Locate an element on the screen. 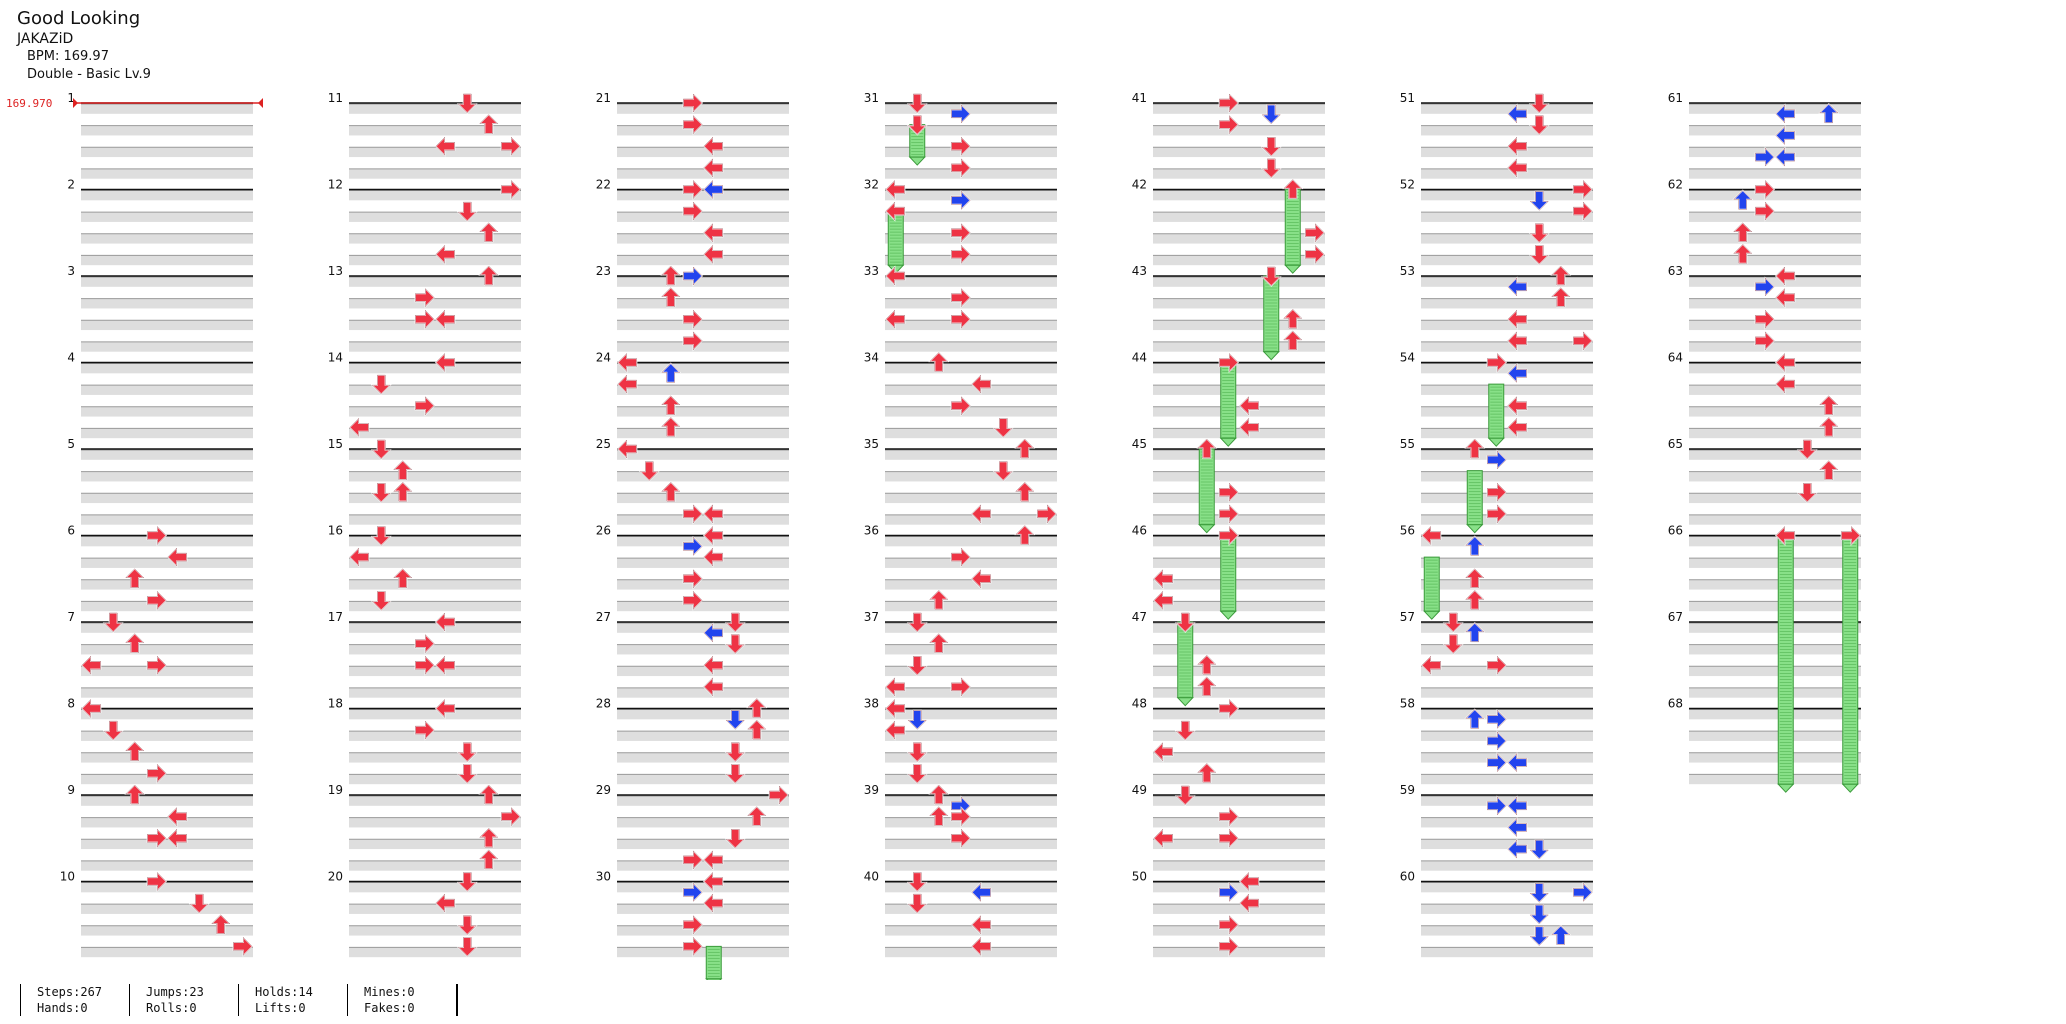 This screenshot has width=2066, height=1024. hold-tail is located at coordinates (1786, 788).